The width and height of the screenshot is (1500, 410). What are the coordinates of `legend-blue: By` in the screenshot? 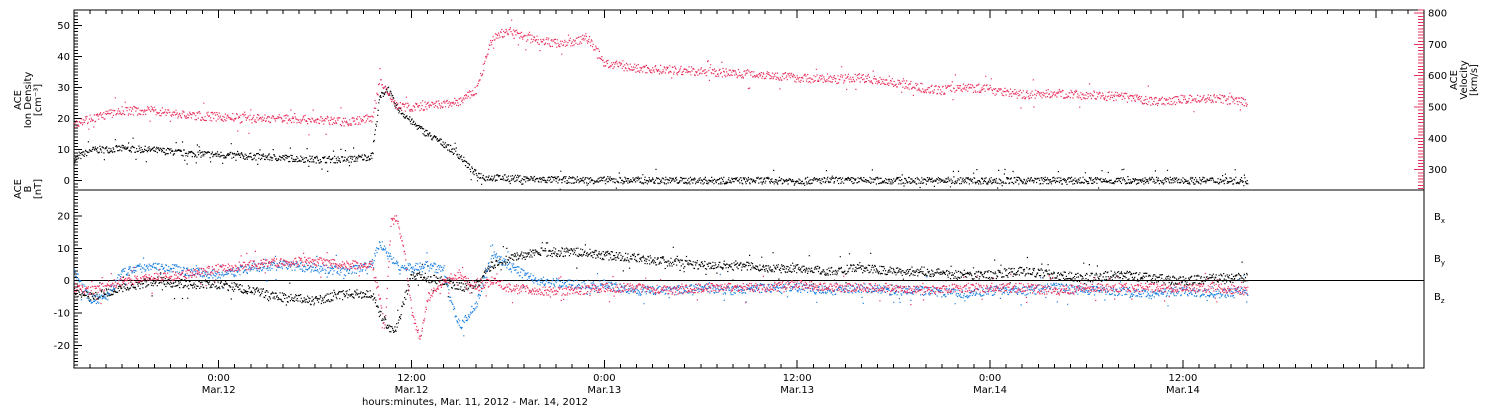 It's located at (1439, 260).